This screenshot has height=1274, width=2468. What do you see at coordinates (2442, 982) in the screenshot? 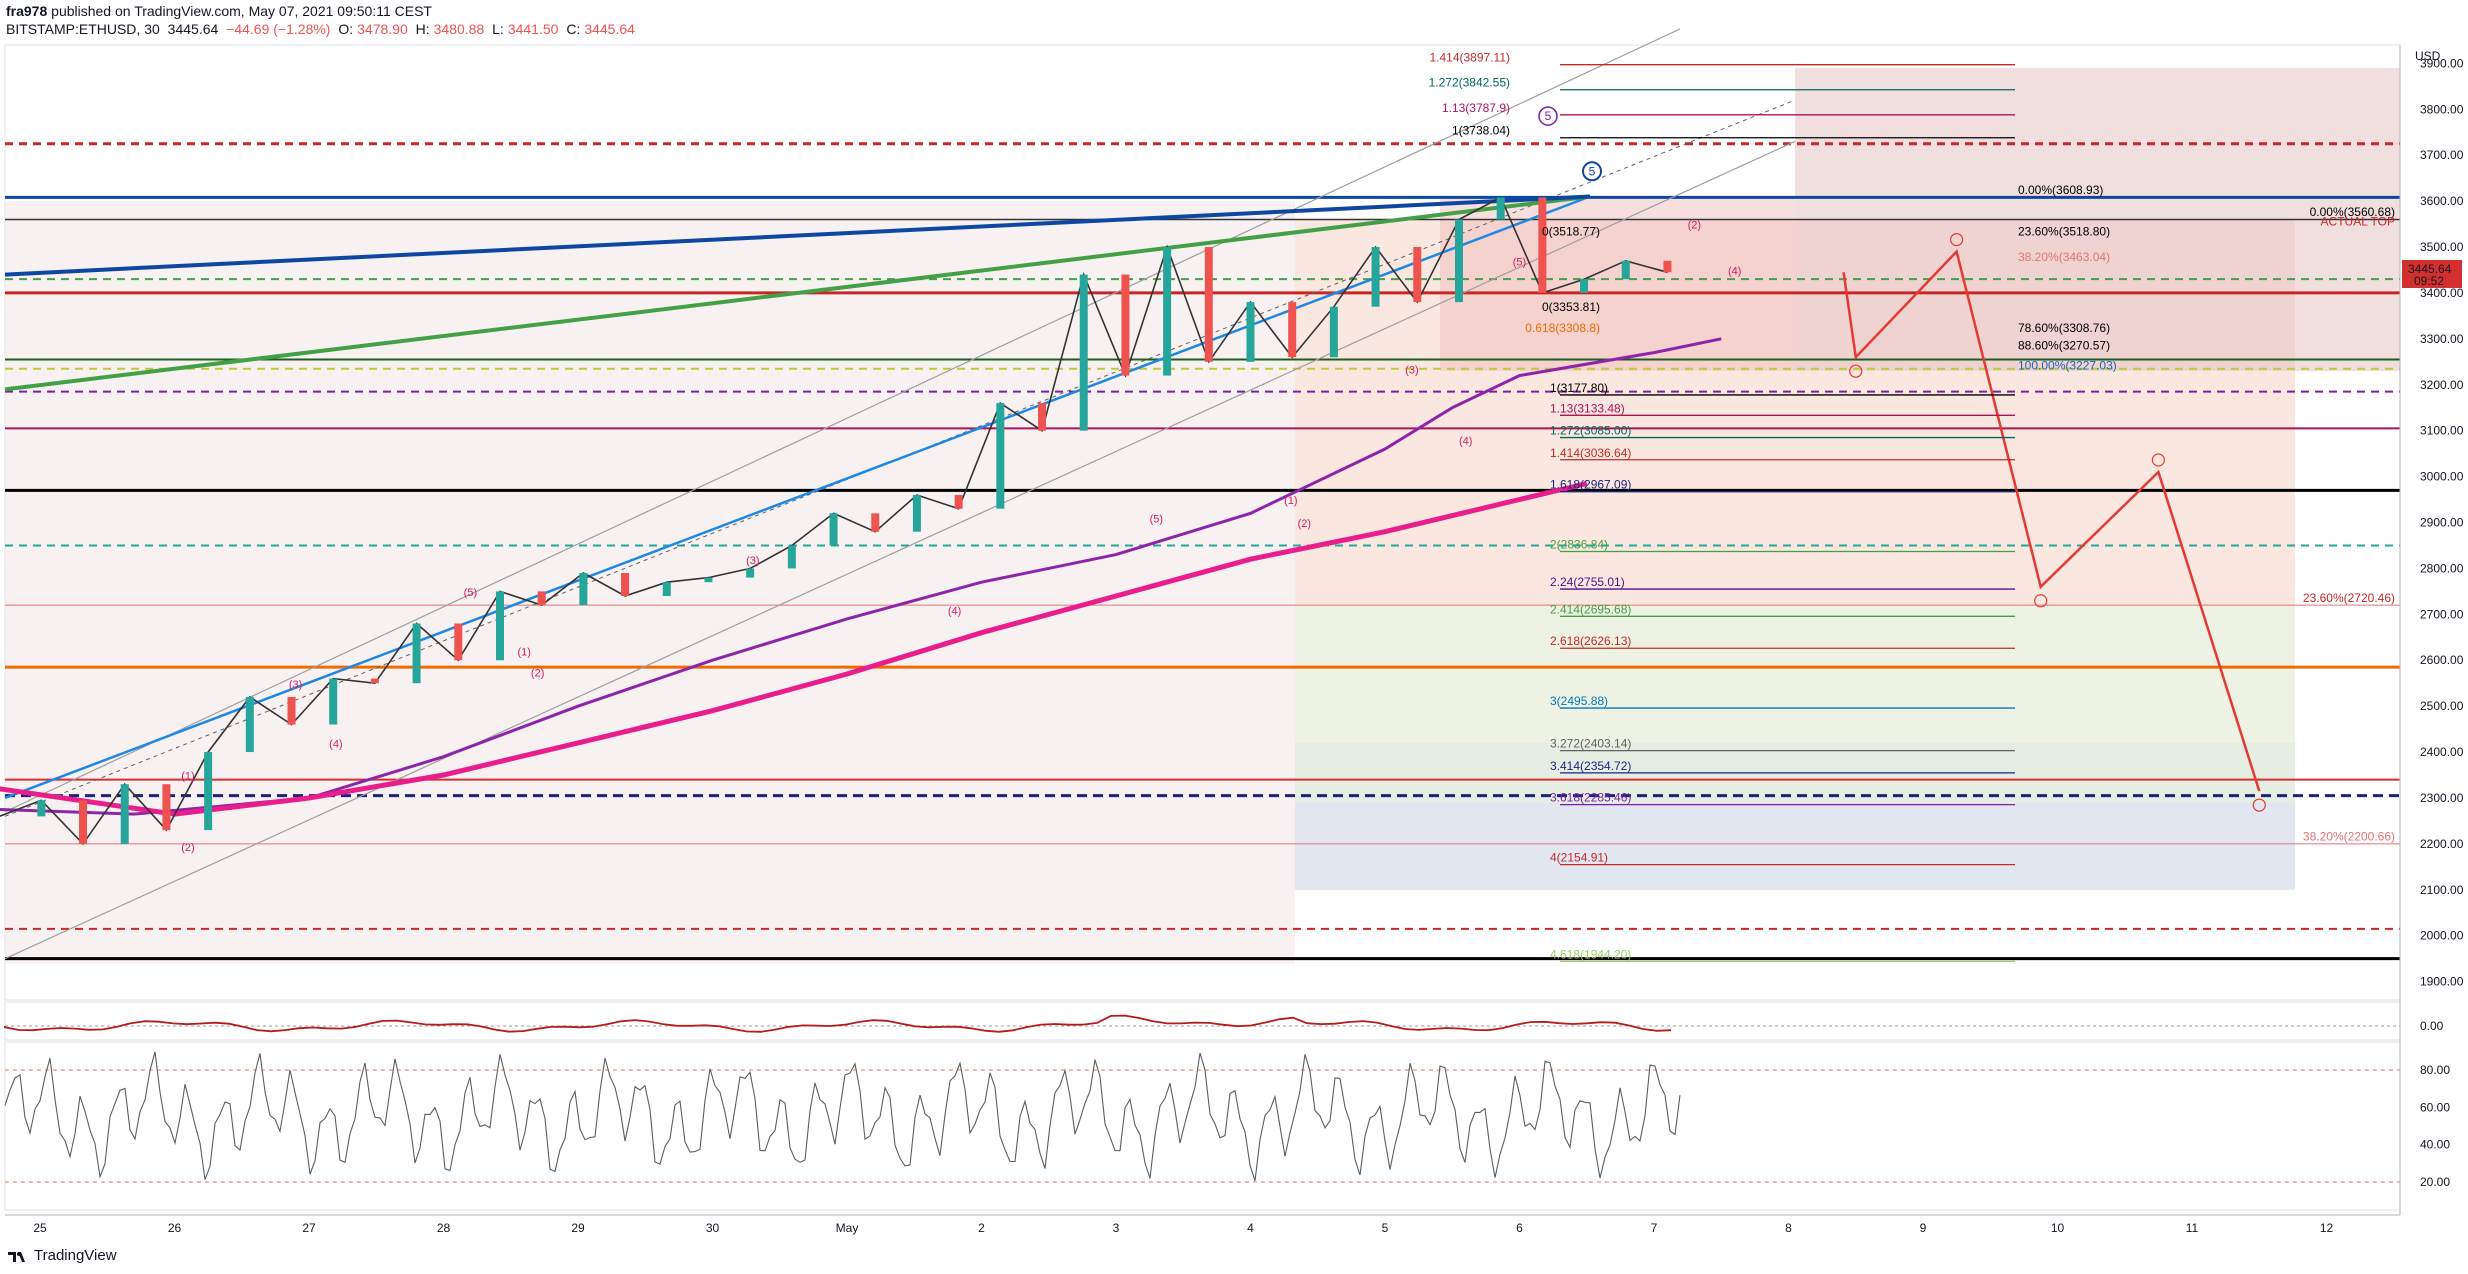
I see `price-tick-label: 1900.00` at bounding box center [2442, 982].